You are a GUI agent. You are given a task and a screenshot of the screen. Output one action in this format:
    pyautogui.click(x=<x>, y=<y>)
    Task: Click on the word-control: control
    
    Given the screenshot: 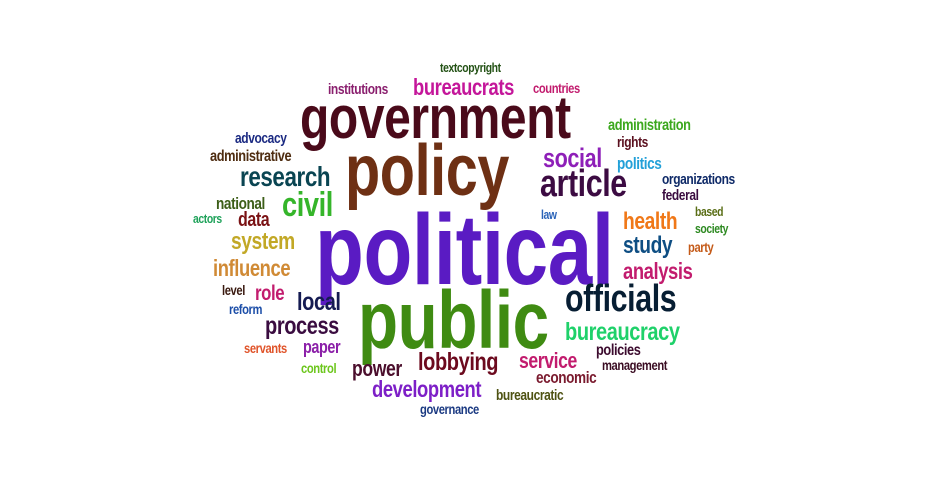 What is the action you would take?
    pyautogui.click(x=319, y=368)
    